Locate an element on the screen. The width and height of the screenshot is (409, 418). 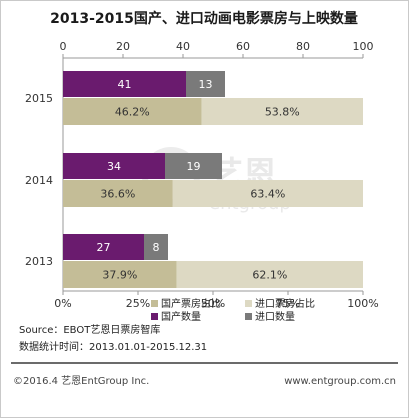
legend-label: 进口票房占比 is located at coordinates (285, 303).